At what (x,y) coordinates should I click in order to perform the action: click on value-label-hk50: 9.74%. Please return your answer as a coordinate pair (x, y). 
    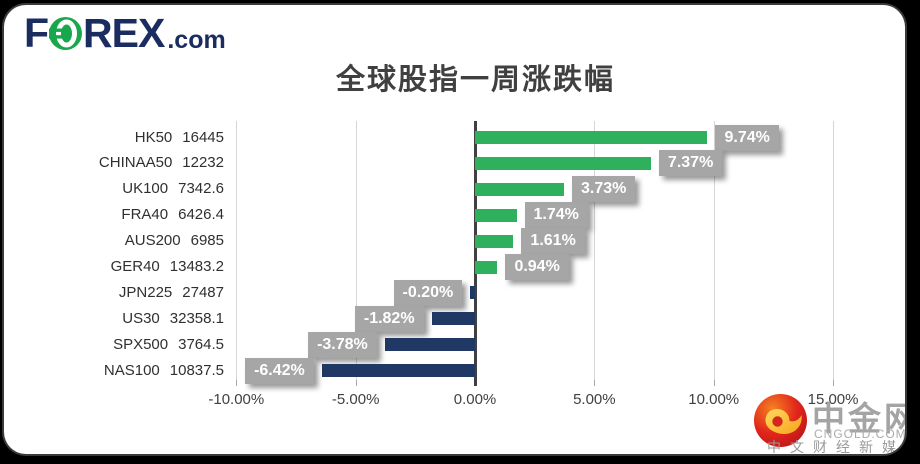
    Looking at the image, I should click on (747, 137).